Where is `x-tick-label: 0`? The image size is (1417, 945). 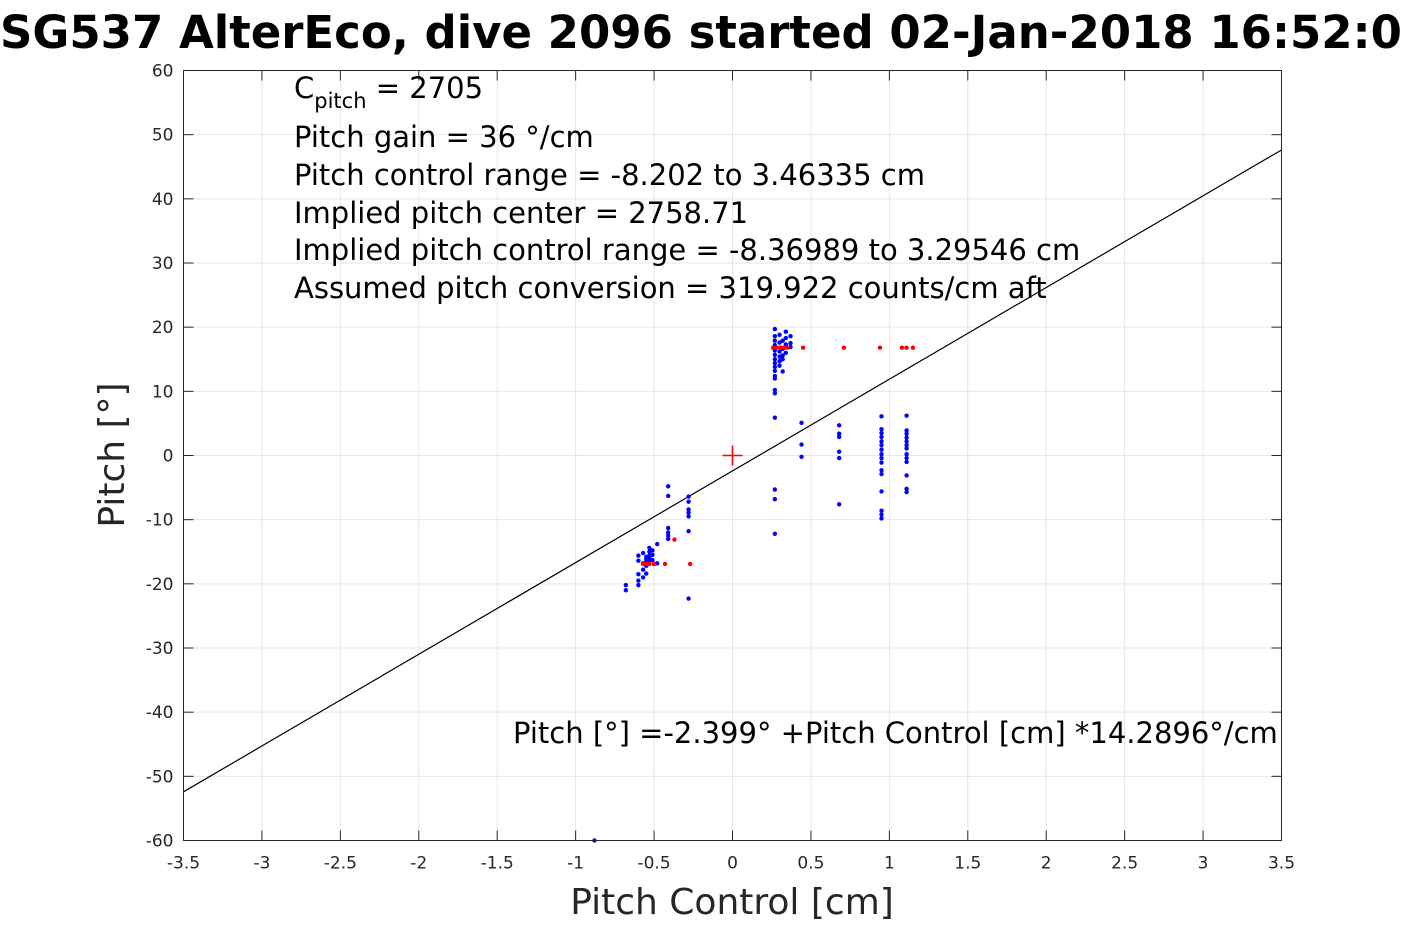 x-tick-label: 0 is located at coordinates (732, 864).